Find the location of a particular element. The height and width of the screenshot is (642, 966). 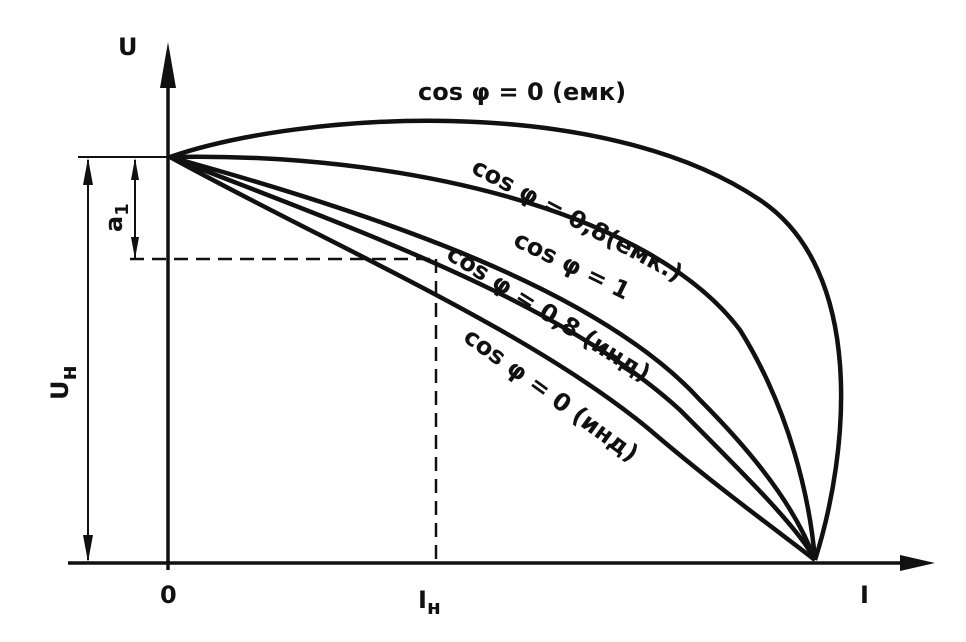

rated-current-sub: н is located at coordinates (434, 607).